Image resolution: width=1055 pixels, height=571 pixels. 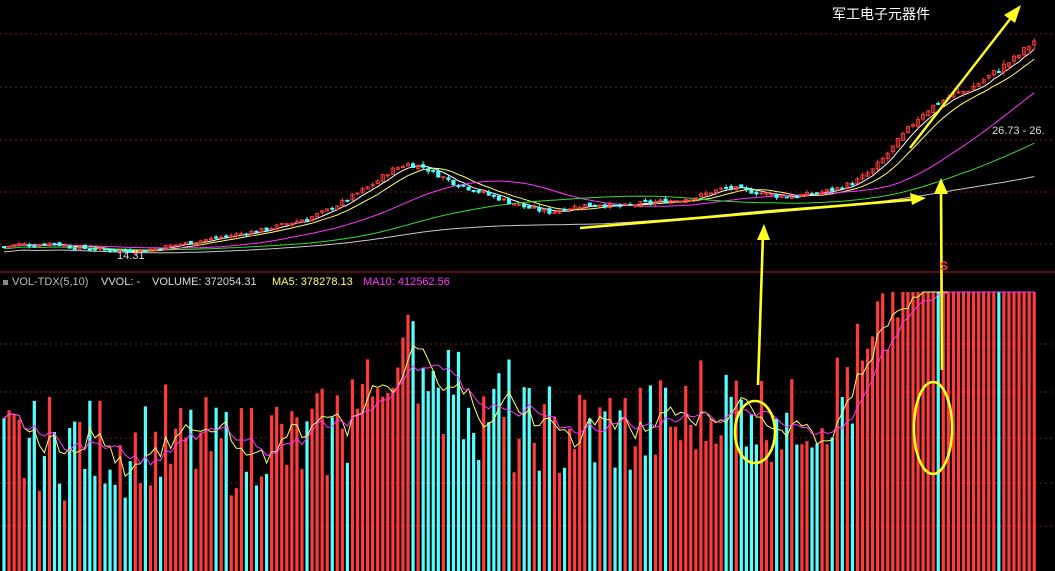 What do you see at coordinates (312, 282) in the screenshot?
I see `ma5-value-label: MA5: 378278.13` at bounding box center [312, 282].